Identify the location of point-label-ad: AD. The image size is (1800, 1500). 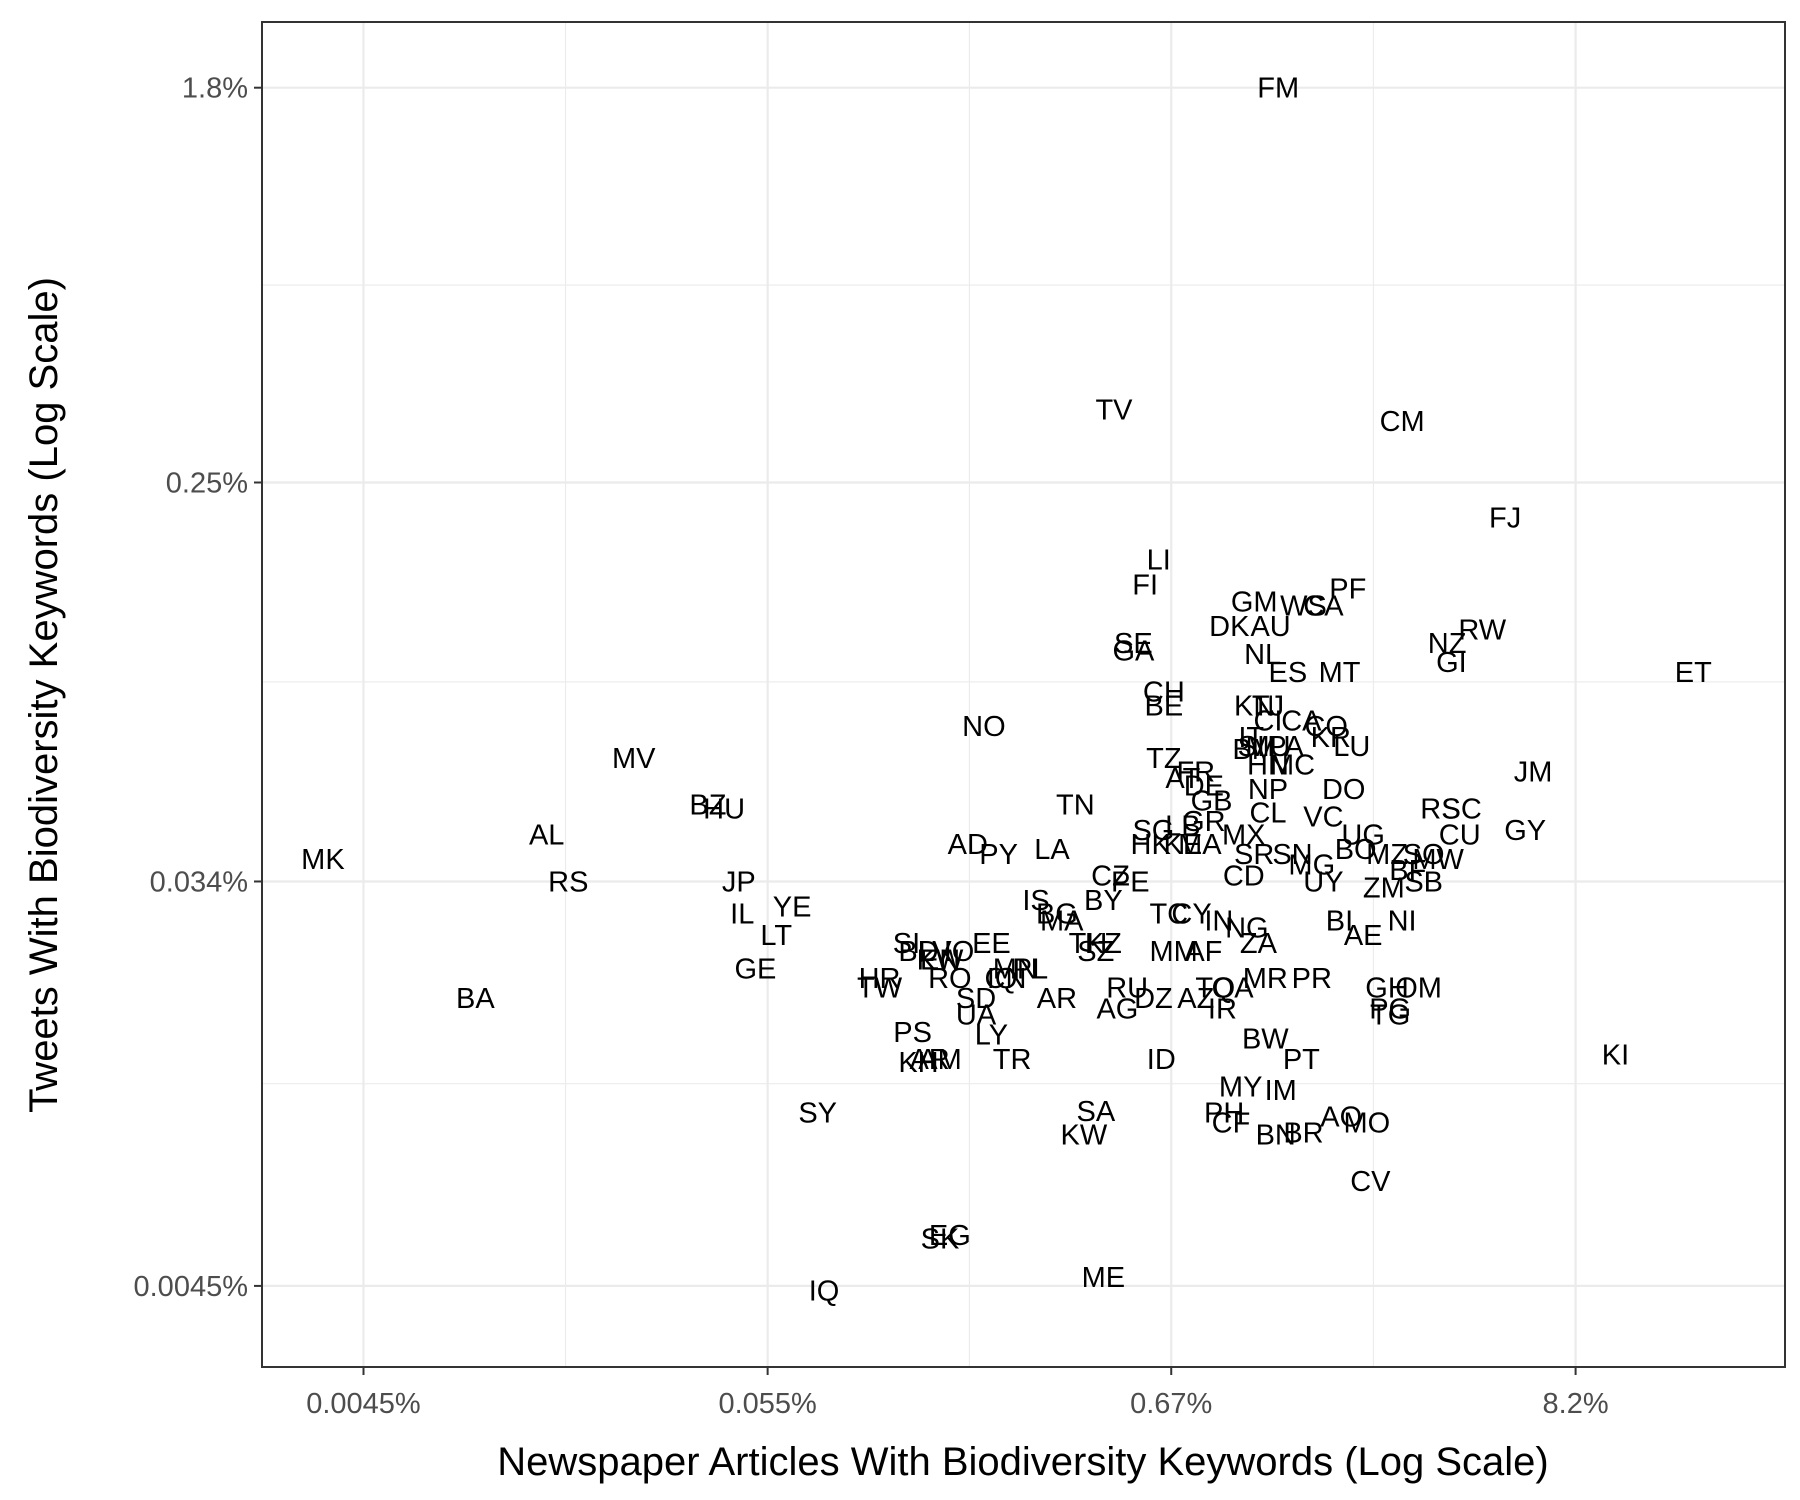
(968, 845).